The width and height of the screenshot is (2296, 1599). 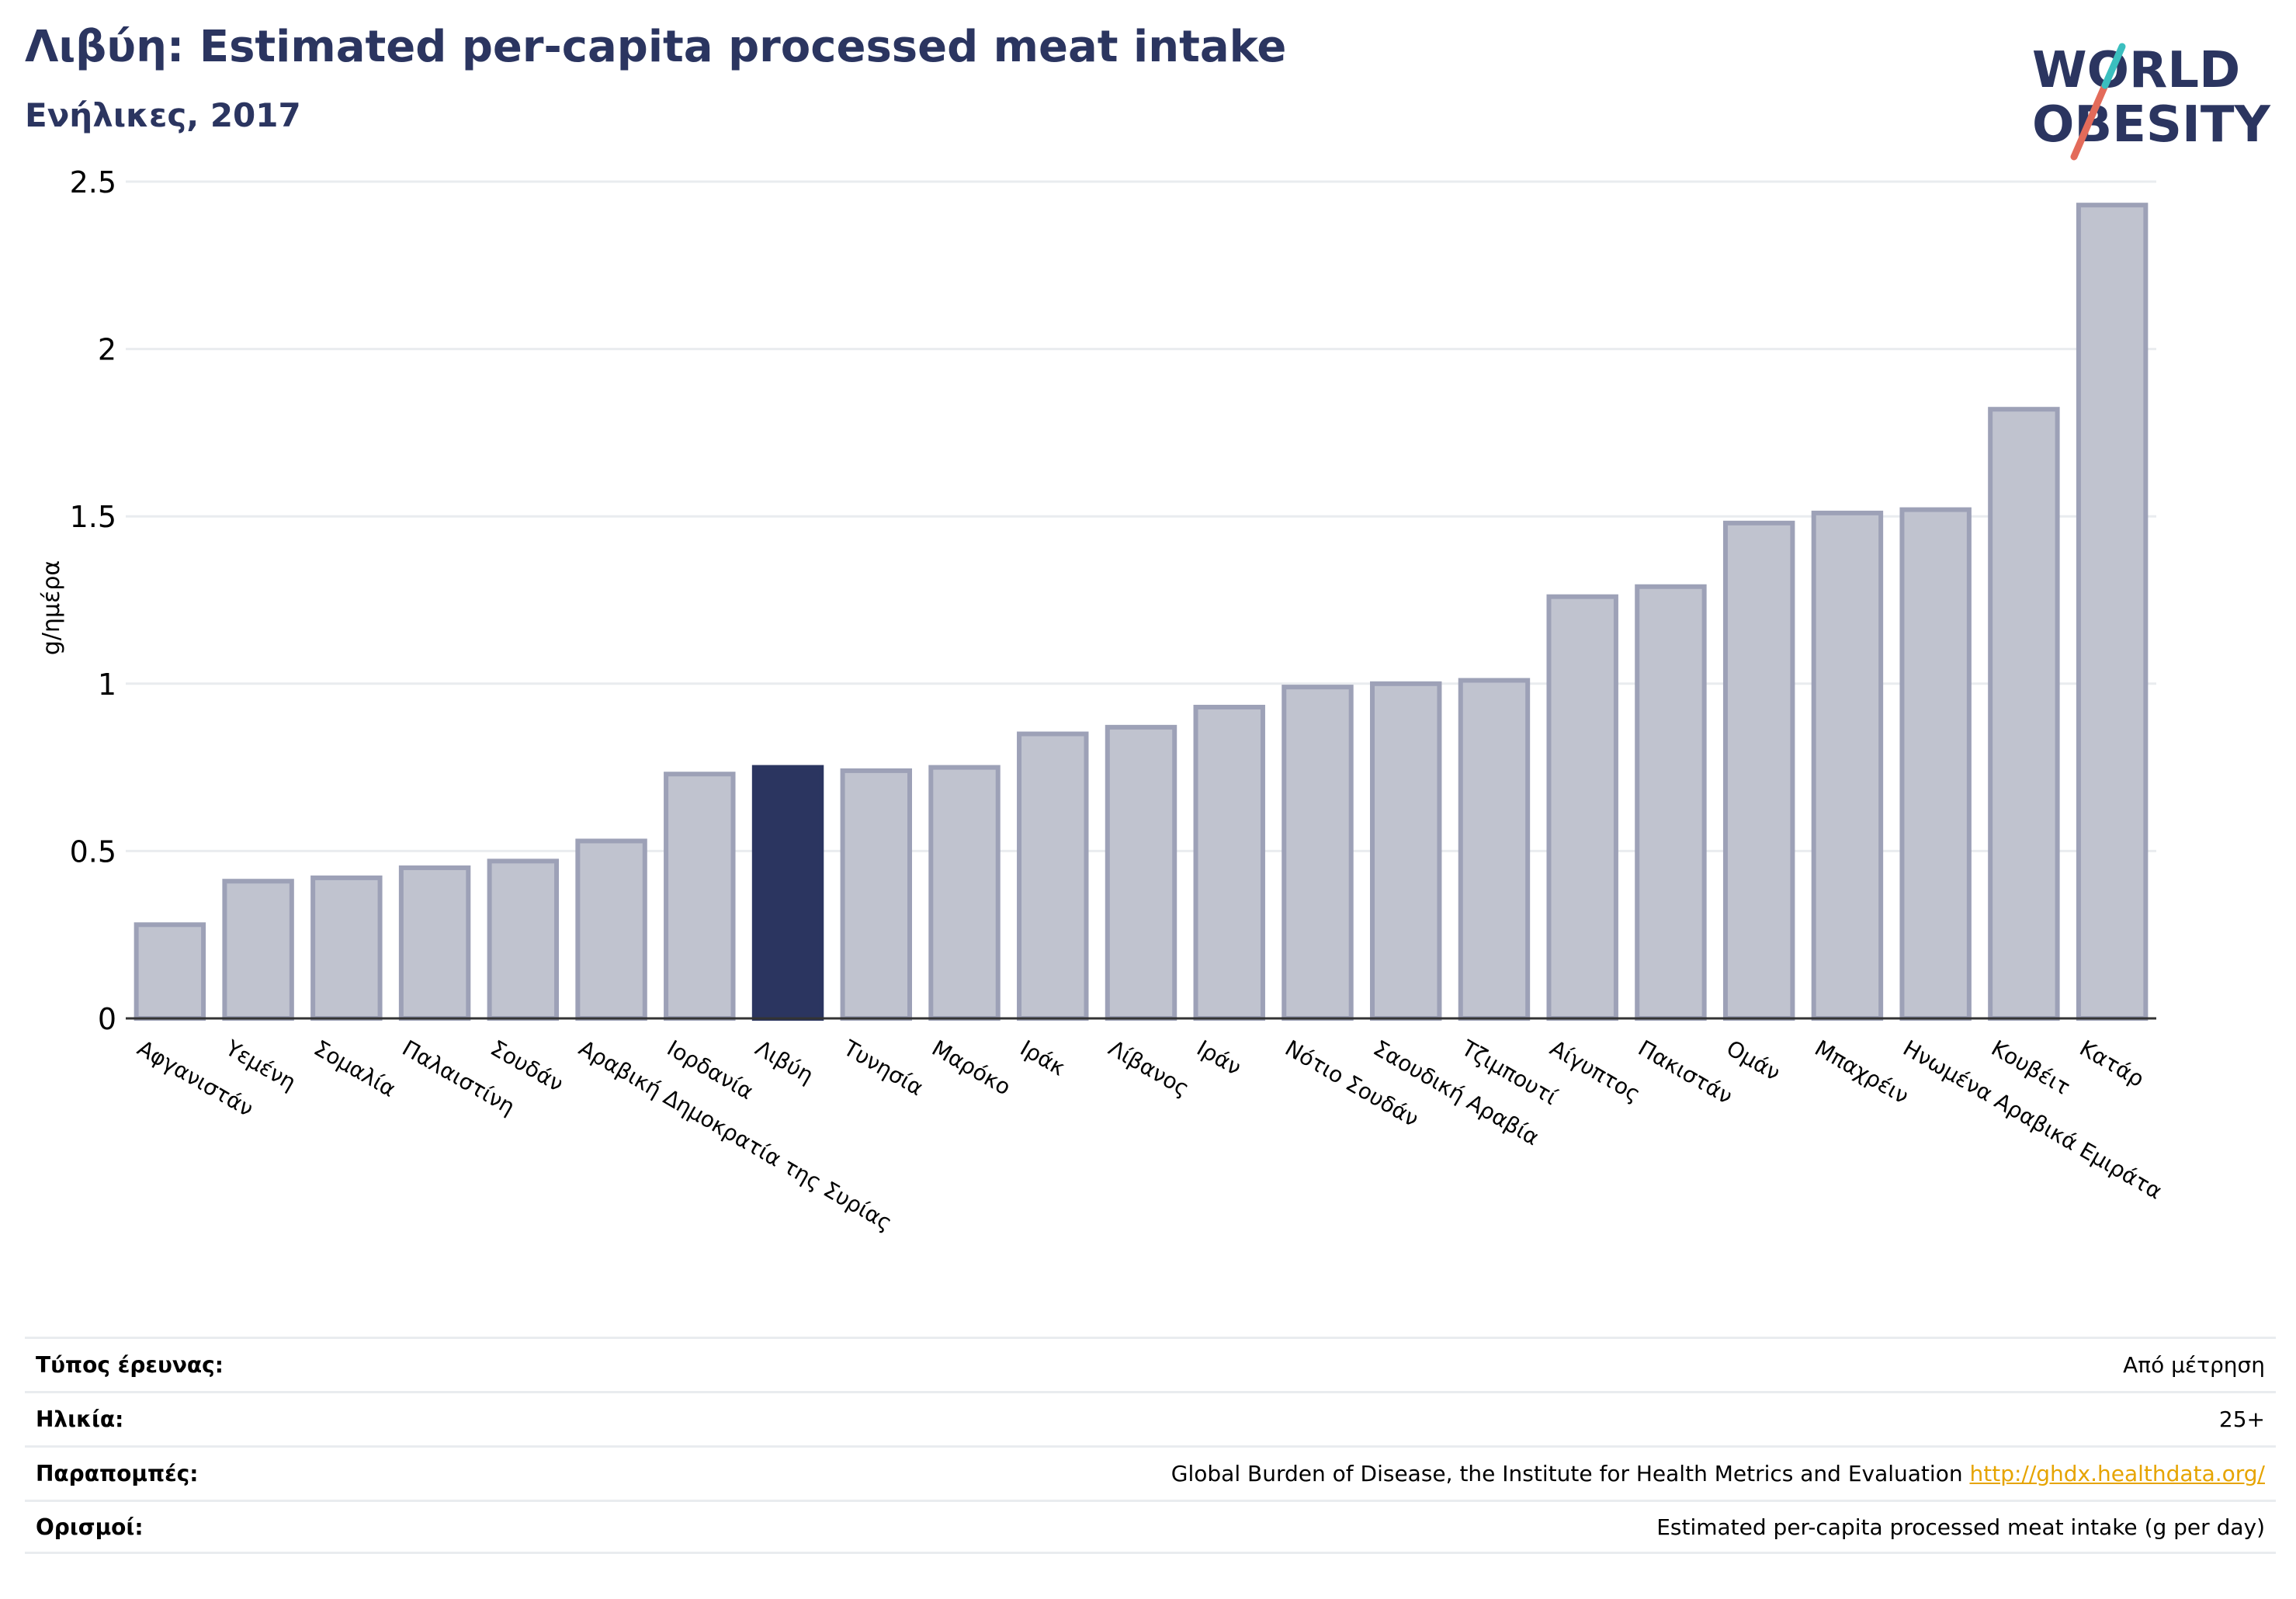 I want to click on x-tick-label: Τυνησία, so click(x=883, y=1068).